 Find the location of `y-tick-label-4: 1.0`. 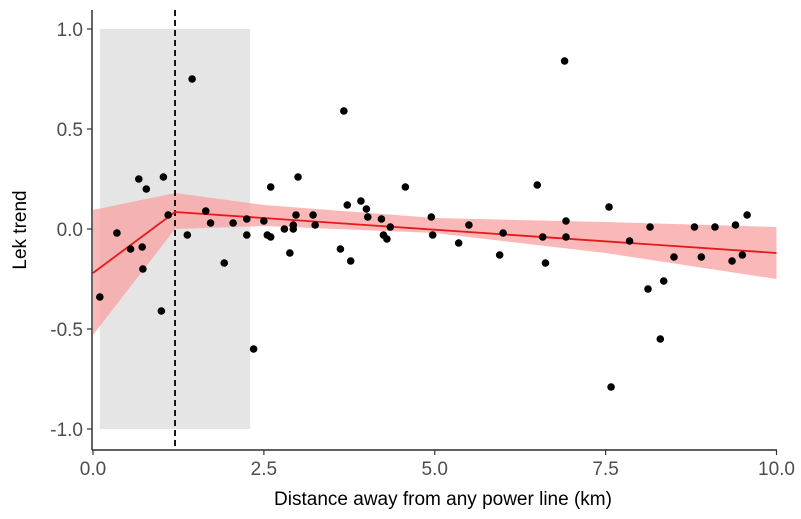

y-tick-label-4: 1.0 is located at coordinates (70, 30).